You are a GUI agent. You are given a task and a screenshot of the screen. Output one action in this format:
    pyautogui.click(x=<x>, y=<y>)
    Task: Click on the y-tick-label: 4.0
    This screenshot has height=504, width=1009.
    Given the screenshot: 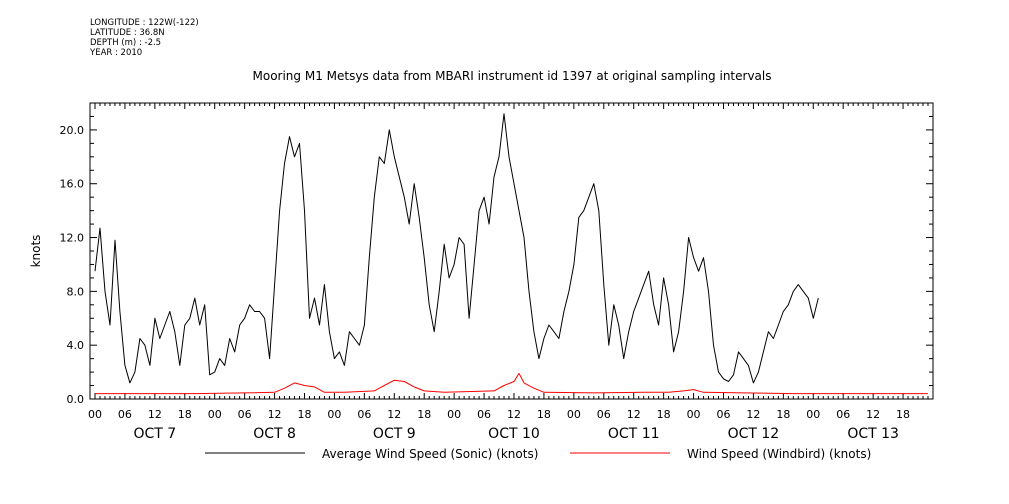 What is the action you would take?
    pyautogui.click(x=76, y=345)
    